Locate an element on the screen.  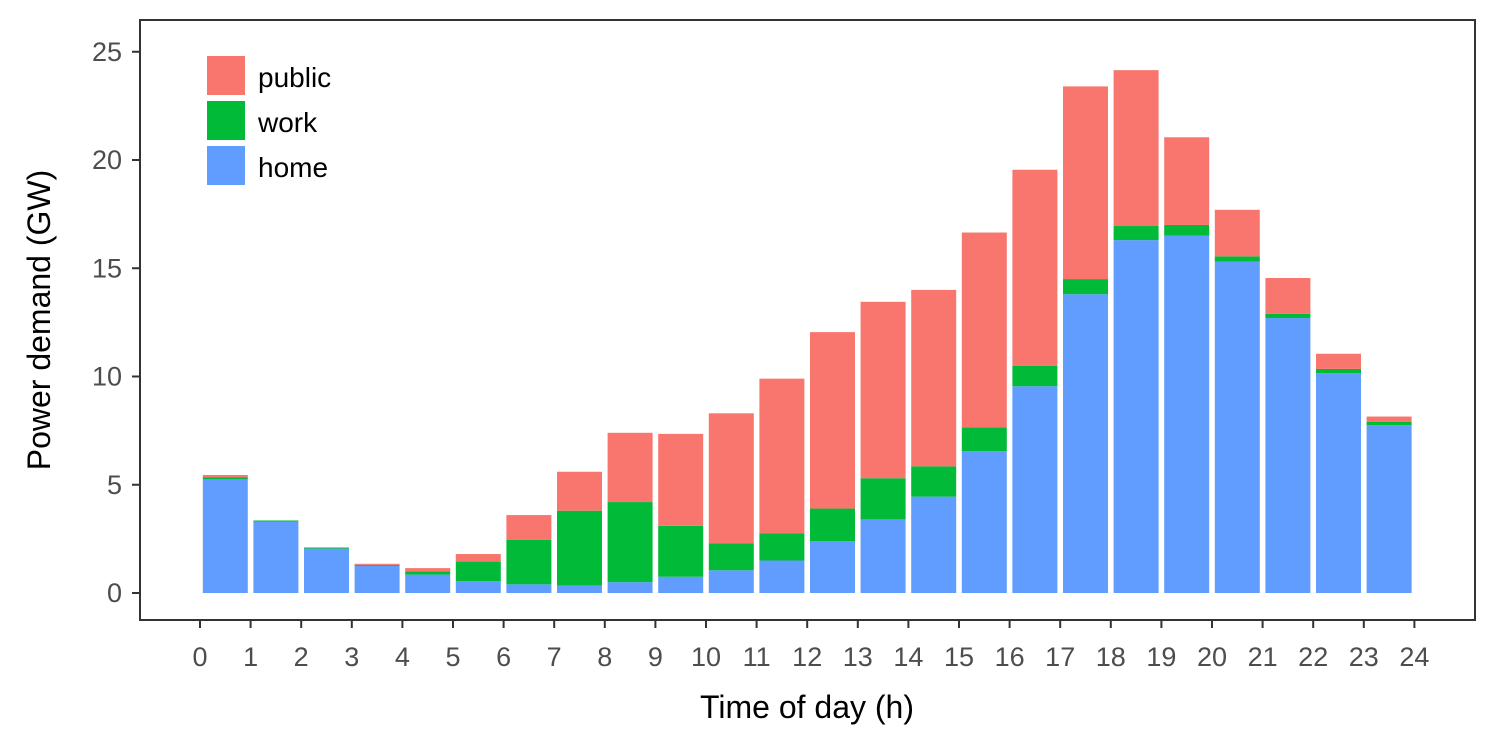
legend: public work home is located at coordinates (269, 120).